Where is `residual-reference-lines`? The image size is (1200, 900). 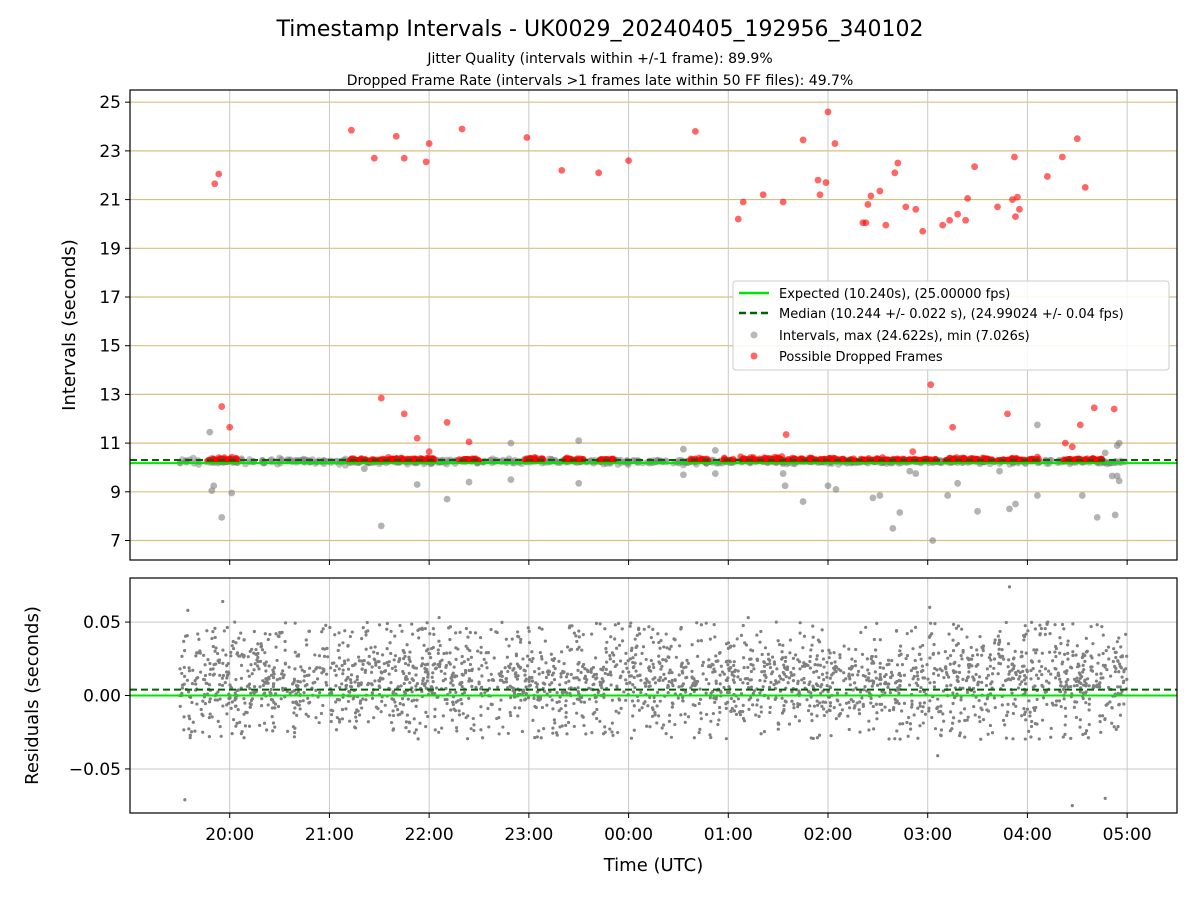
residual-reference-lines is located at coordinates (653, 692).